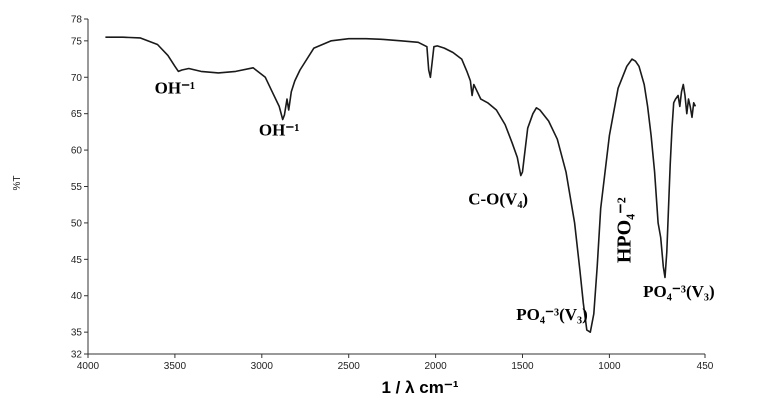 The image size is (766, 403). Describe the element at coordinates (77, 223) in the screenshot. I see `y-tick-label: 50` at that location.